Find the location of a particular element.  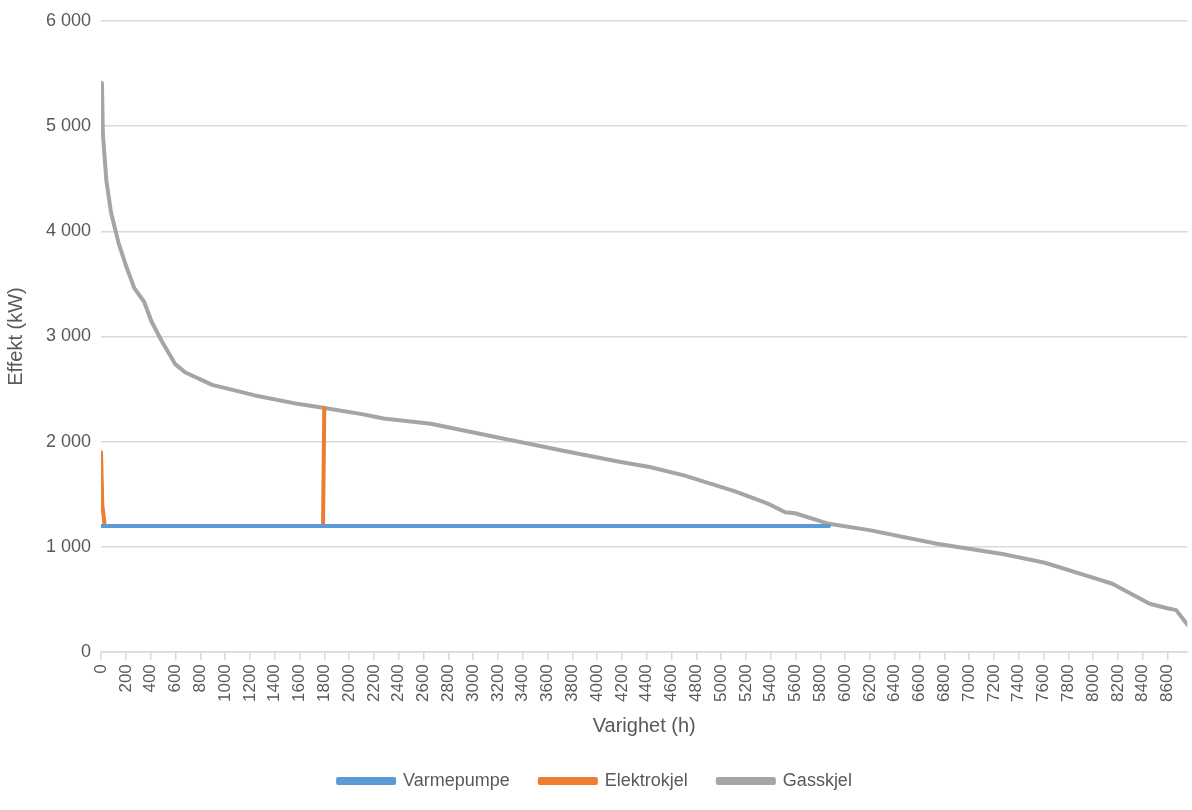

x-tick-label: 1600 is located at coordinates (299, 683).